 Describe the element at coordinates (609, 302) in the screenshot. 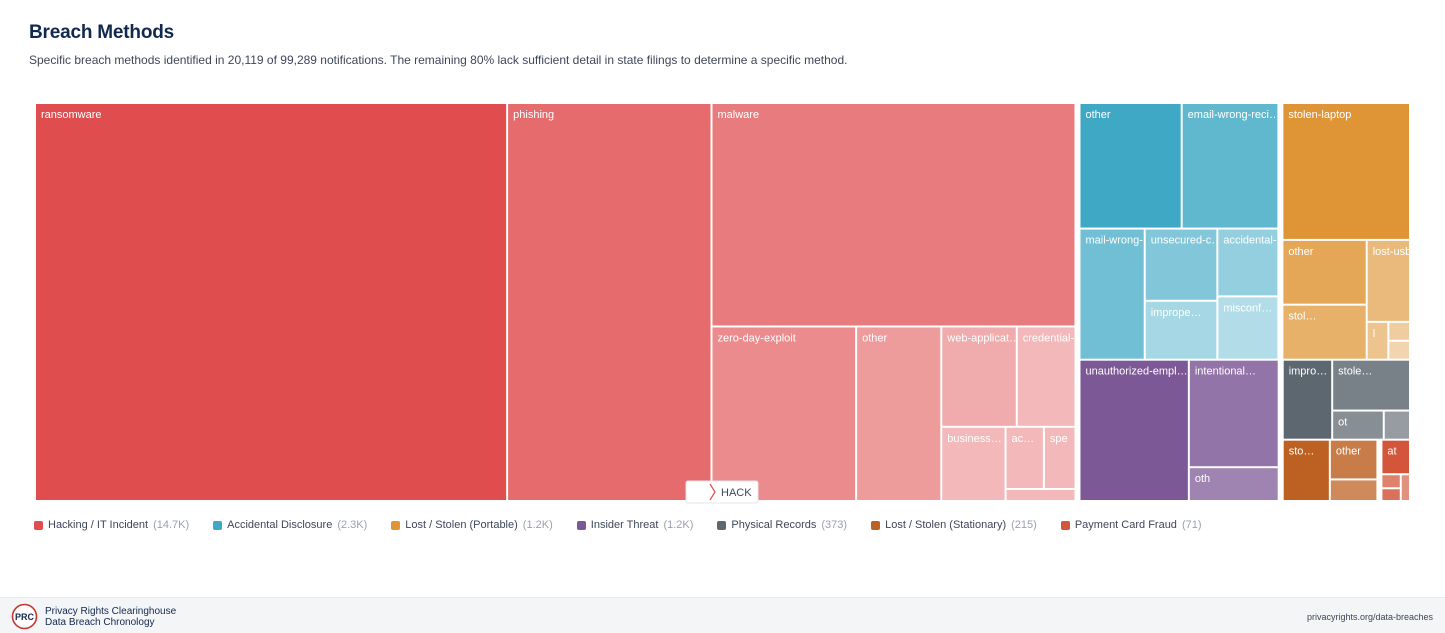

I see `treemap-cell-phishing` at that location.